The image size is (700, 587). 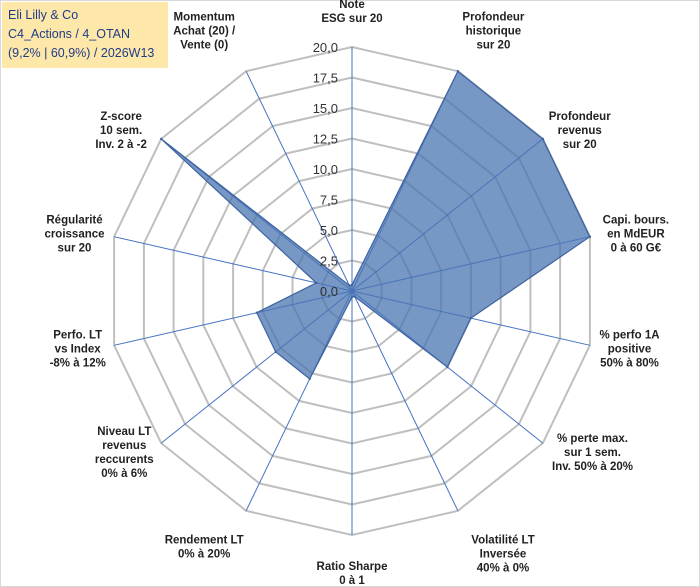 What do you see at coordinates (592, 467) in the screenshot?
I see `axis-label-5-line-2: Inv. 50% à 20%` at bounding box center [592, 467].